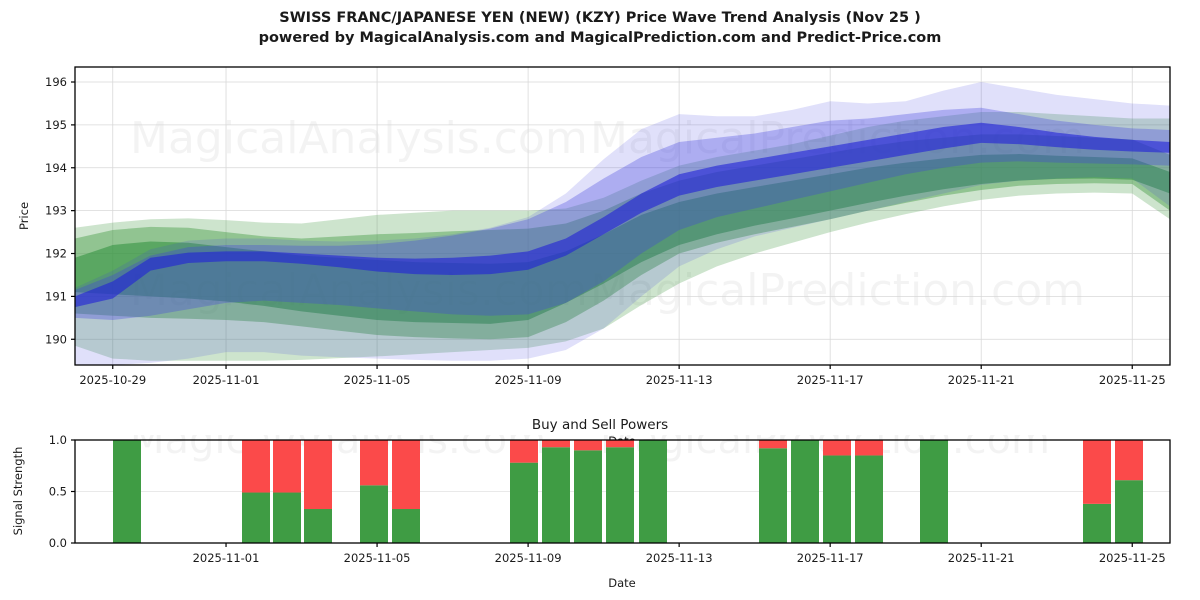  I want to click on bar-series, so click(628, 491).